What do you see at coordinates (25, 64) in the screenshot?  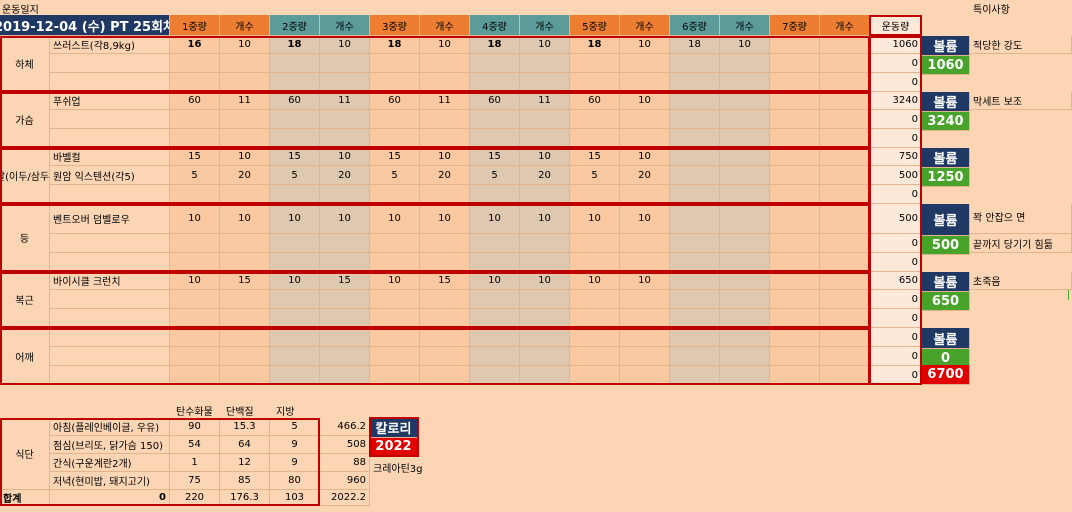 I see `group-label: 하체` at bounding box center [25, 64].